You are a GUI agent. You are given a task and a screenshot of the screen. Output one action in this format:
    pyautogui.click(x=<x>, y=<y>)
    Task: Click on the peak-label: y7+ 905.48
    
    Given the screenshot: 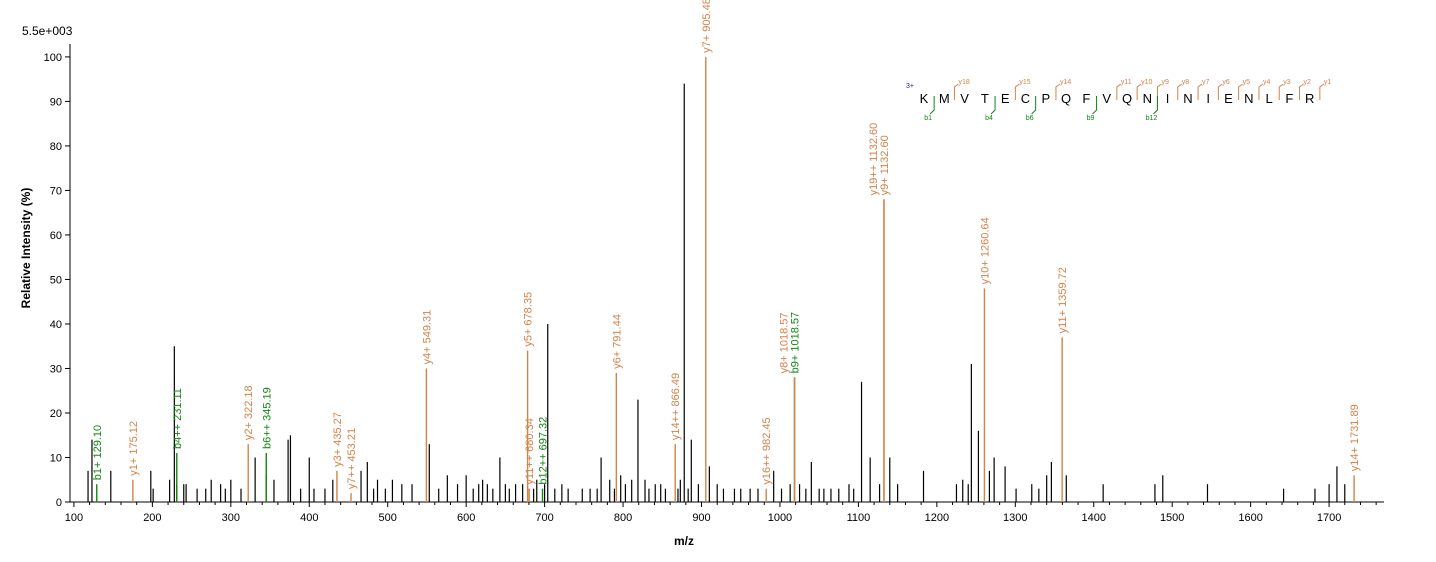 What is the action you would take?
    pyautogui.click(x=707, y=26)
    